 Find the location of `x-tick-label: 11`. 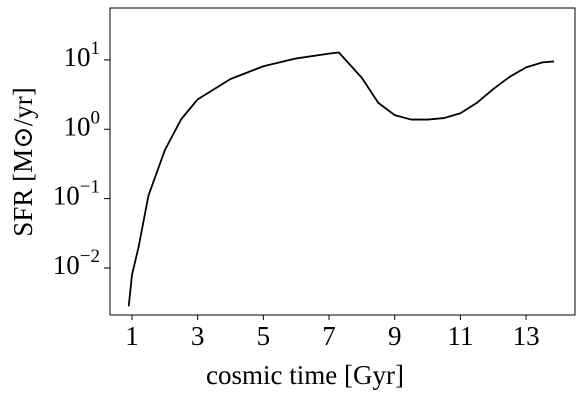

x-tick-label: 11 is located at coordinates (460, 336).